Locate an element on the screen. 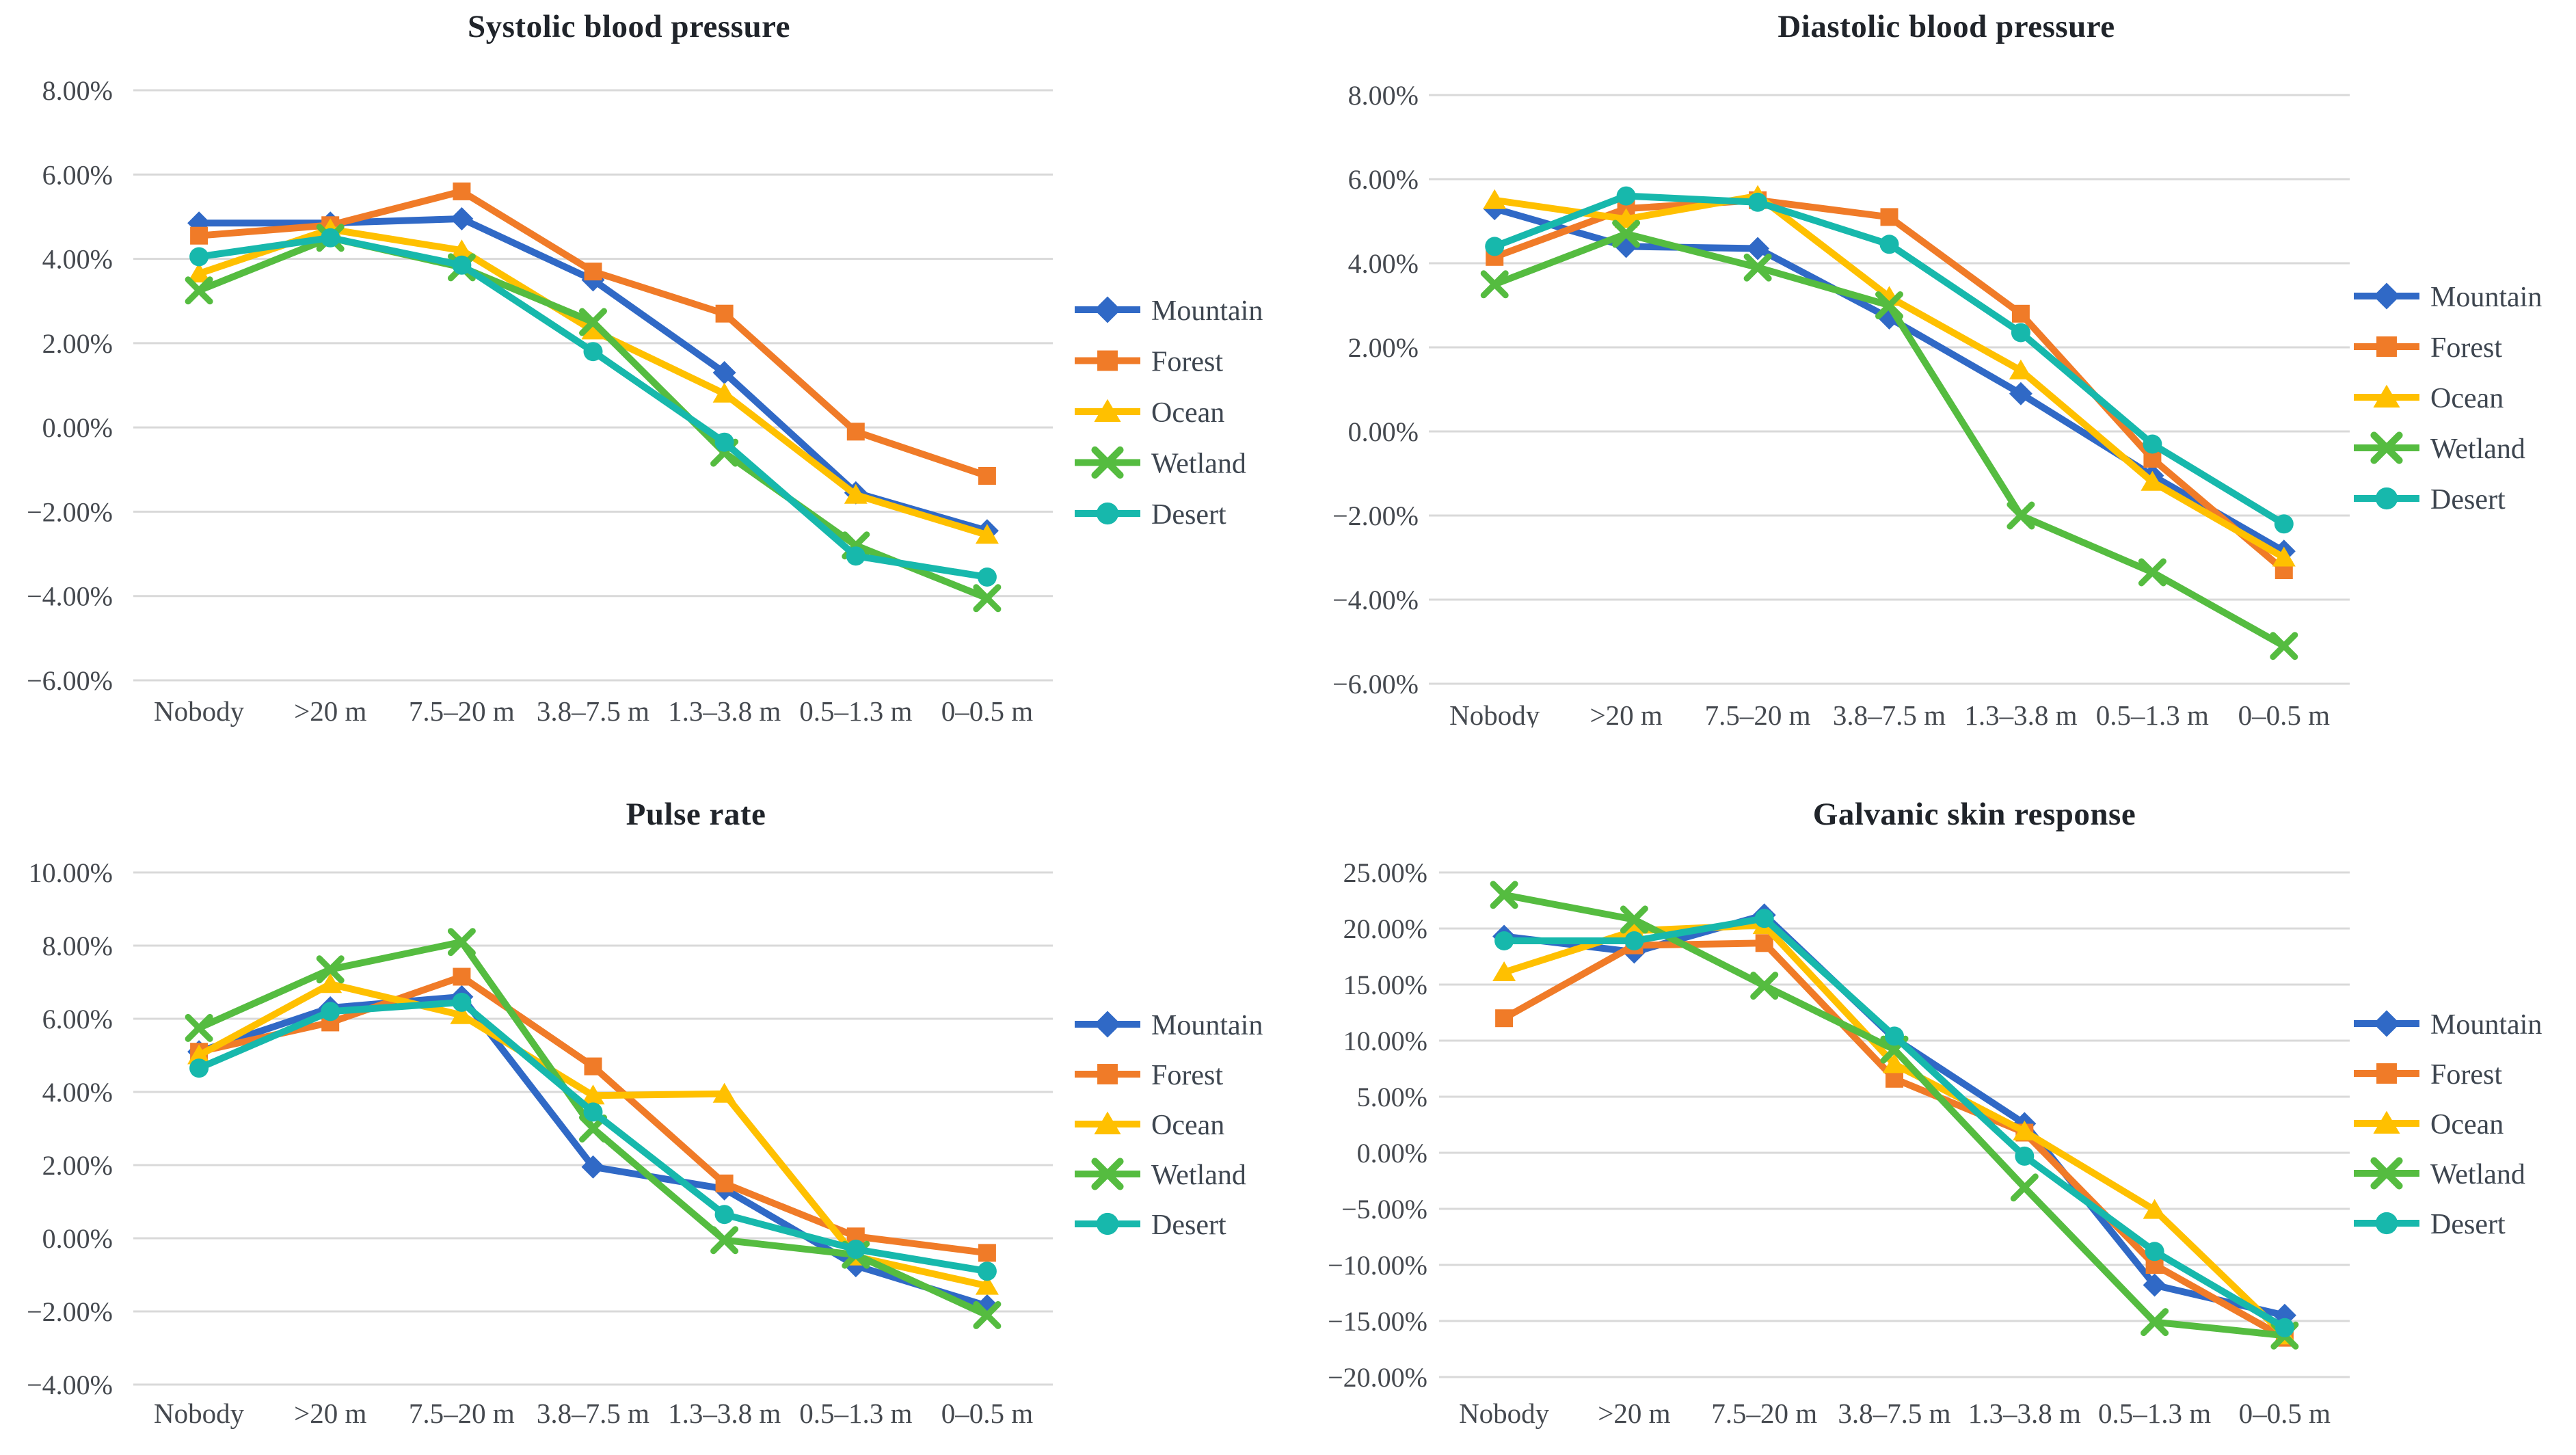  legend-item-wetland: Wetland is located at coordinates (2439, 1173).